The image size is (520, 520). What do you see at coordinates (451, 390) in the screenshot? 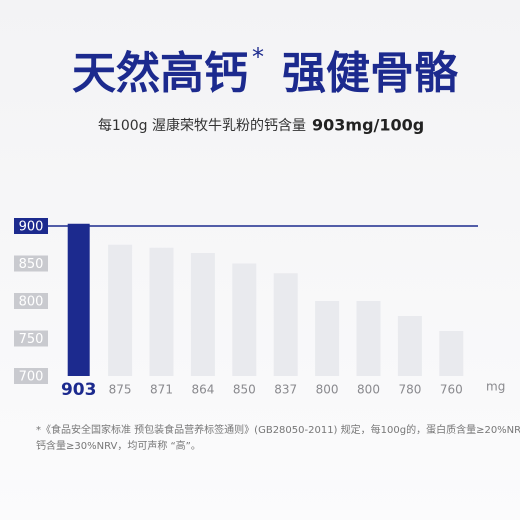
I see `value-label: 760` at bounding box center [451, 390].